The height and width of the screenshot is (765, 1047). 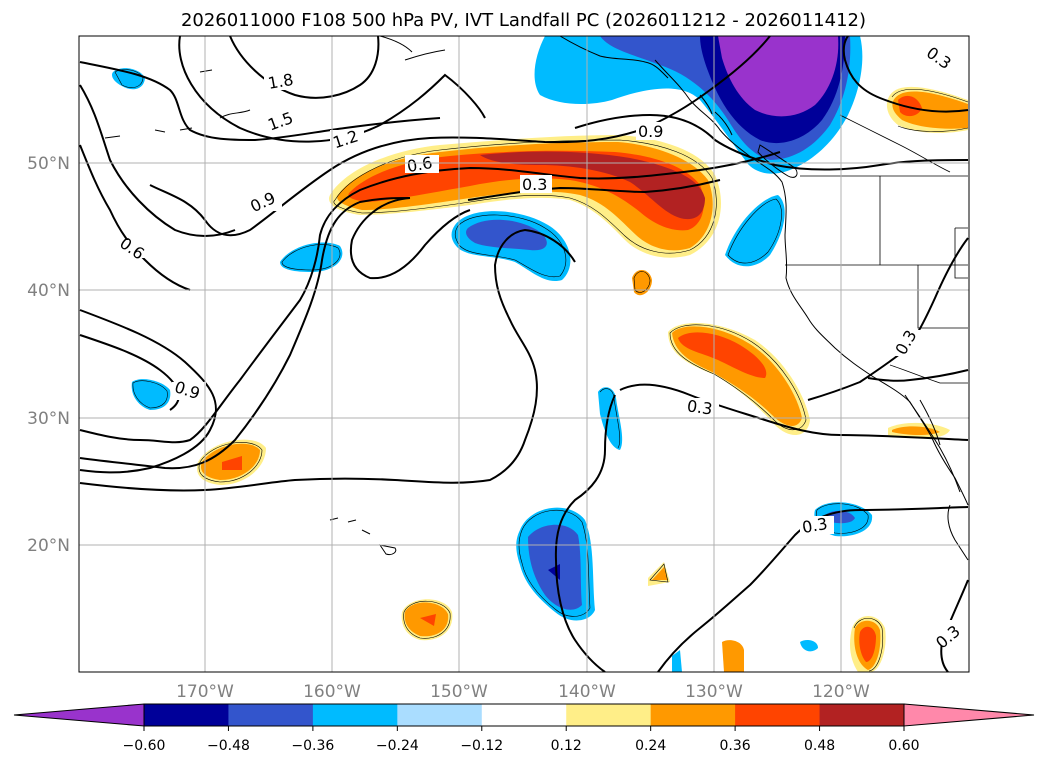 What do you see at coordinates (205, 692) in the screenshot?
I see `lon-label: 170°W` at bounding box center [205, 692].